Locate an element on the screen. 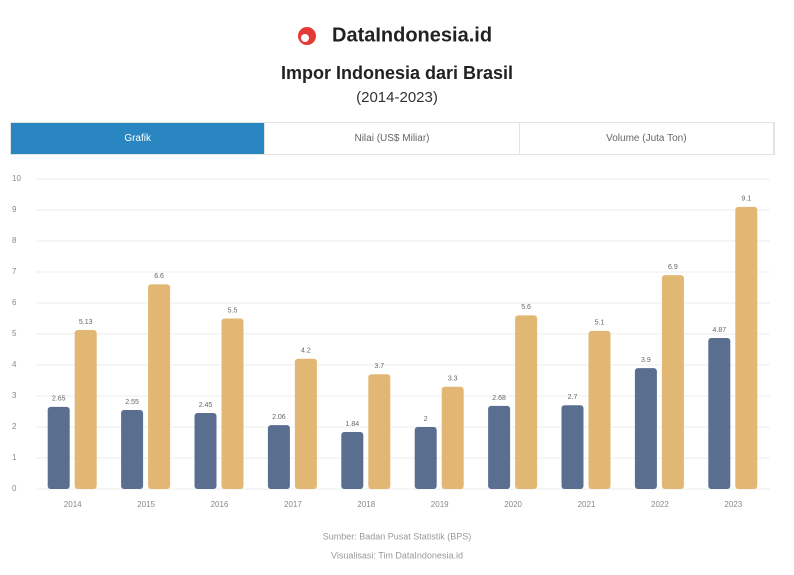 The height and width of the screenshot is (575, 794). y-tick-label: 4 is located at coordinates (14, 364).